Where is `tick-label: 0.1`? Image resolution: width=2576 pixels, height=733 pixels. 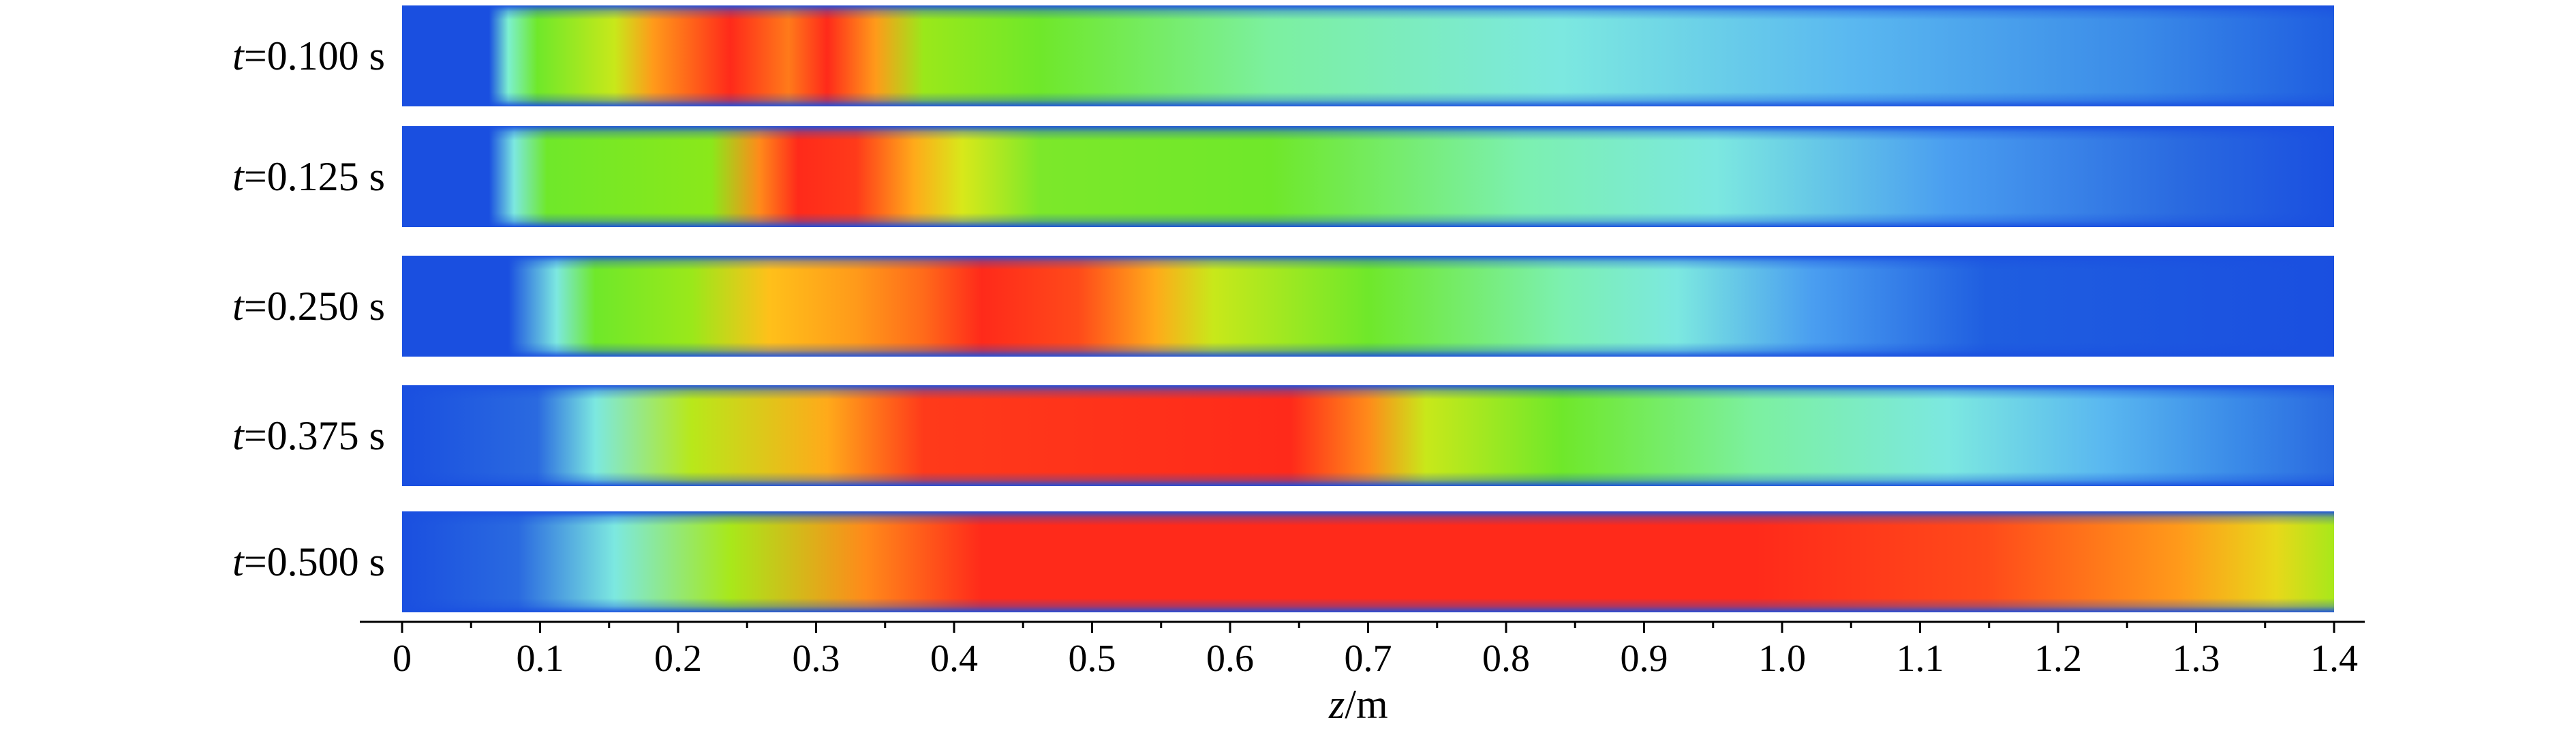
tick-label: 0.1 is located at coordinates (540, 659).